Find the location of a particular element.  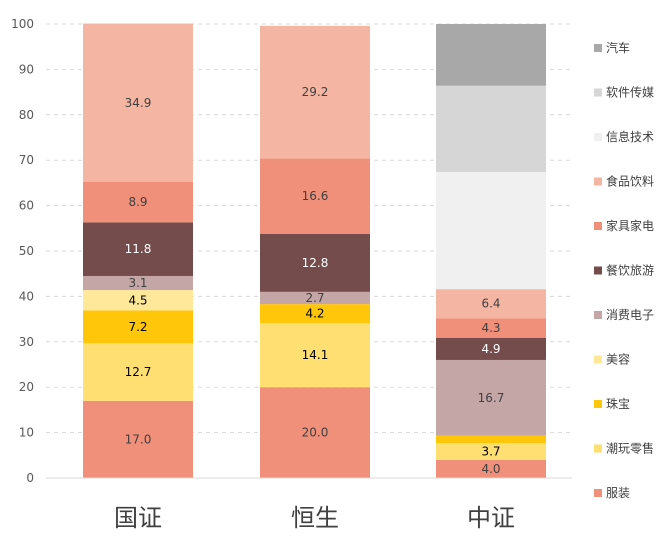

data-label: 6.4 is located at coordinates (490, 304).